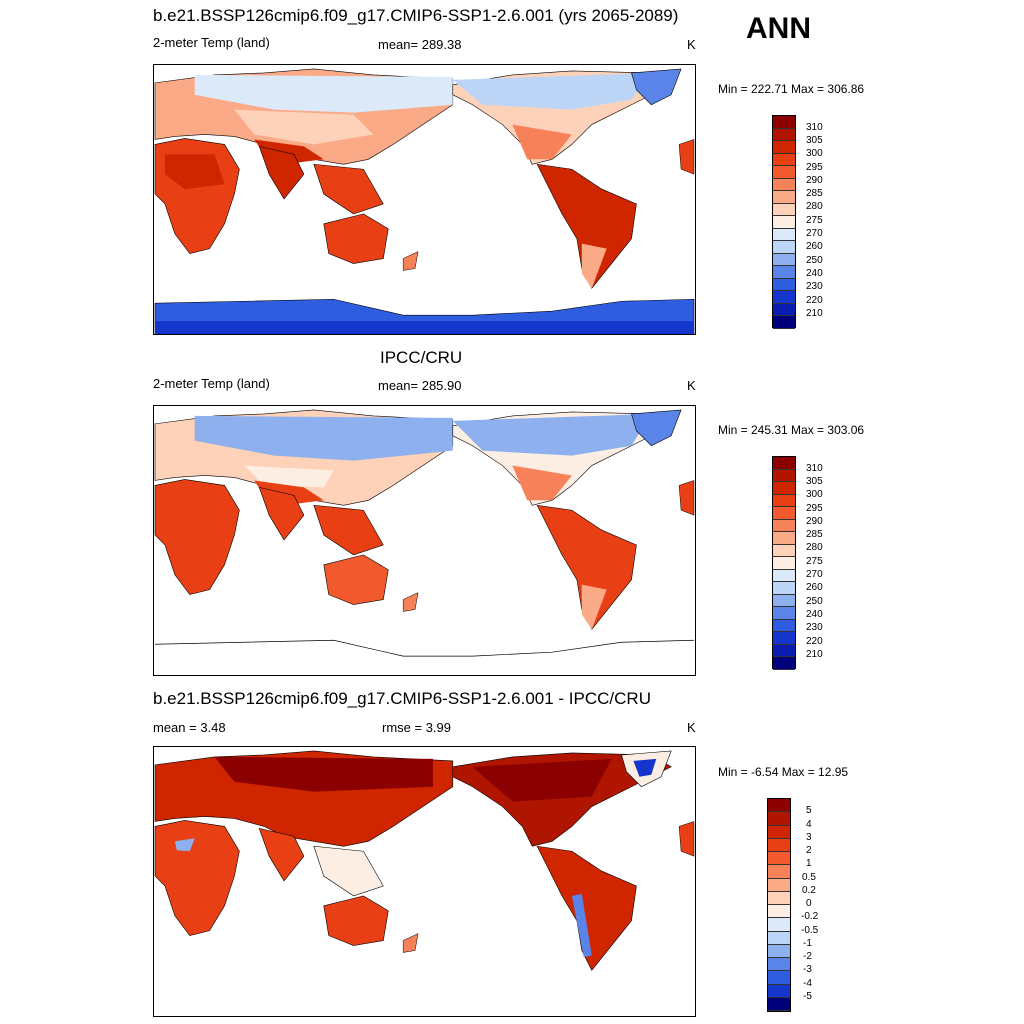 This screenshot has width=1024, height=1024. I want to click on map-model, so click(424, 199).